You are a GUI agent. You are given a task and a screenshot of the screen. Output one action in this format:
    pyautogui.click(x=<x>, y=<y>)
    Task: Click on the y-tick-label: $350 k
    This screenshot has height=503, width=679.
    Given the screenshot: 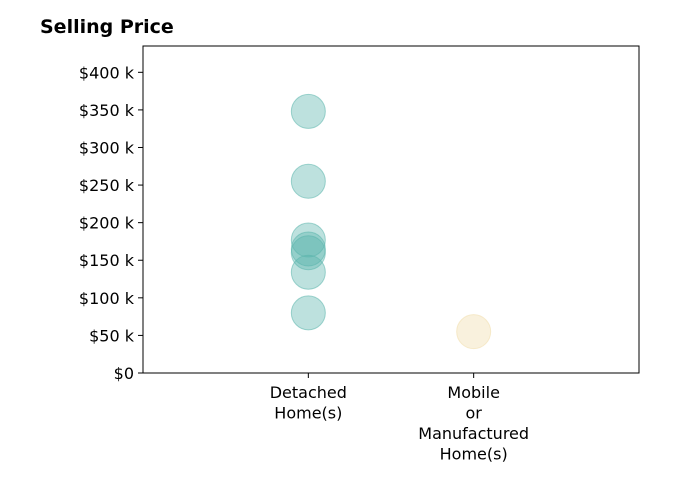 What is the action you would take?
    pyautogui.click(x=107, y=110)
    